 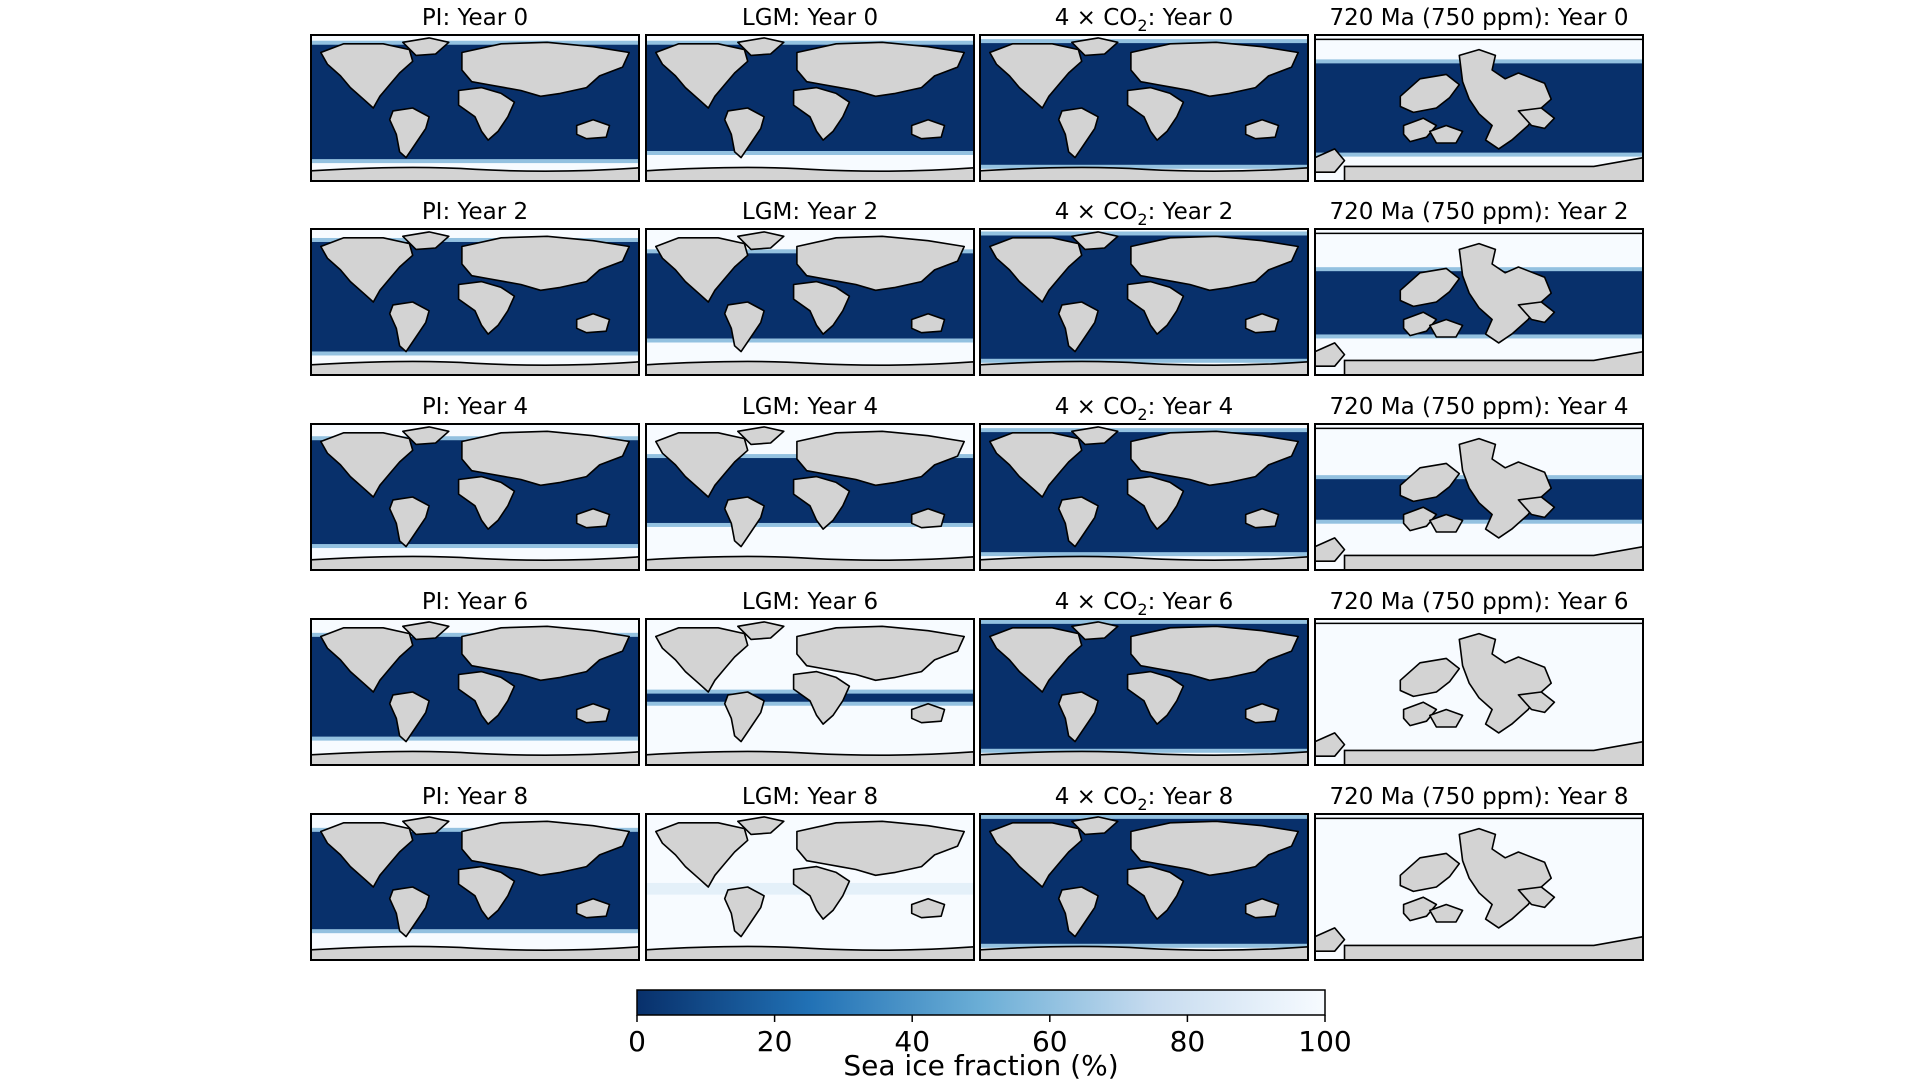 I want to click on panel-title: PI: Year 6, so click(x=475, y=602).